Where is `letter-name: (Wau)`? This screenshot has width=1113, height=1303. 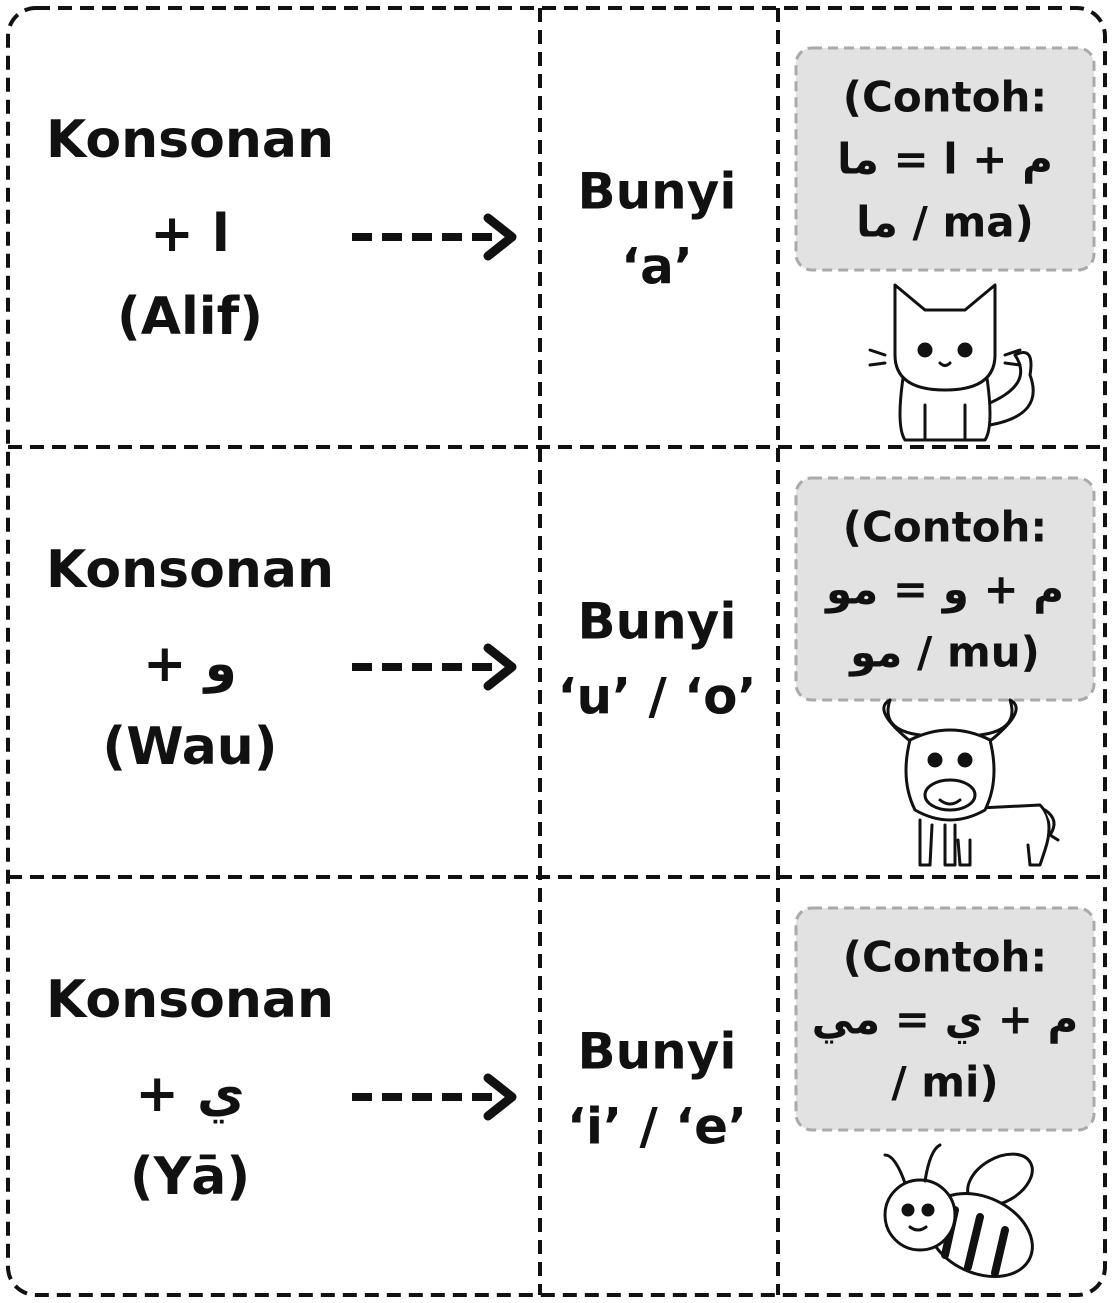
letter-name: (Wau) is located at coordinates (189, 747).